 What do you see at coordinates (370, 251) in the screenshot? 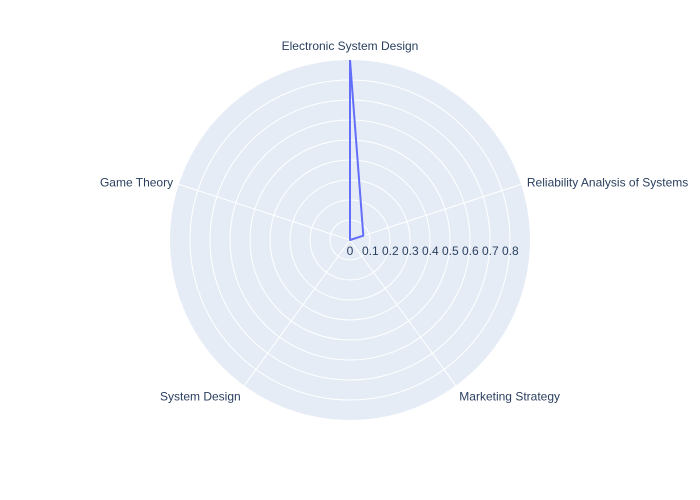
I see `radial-tick-label-1: 0.1` at bounding box center [370, 251].